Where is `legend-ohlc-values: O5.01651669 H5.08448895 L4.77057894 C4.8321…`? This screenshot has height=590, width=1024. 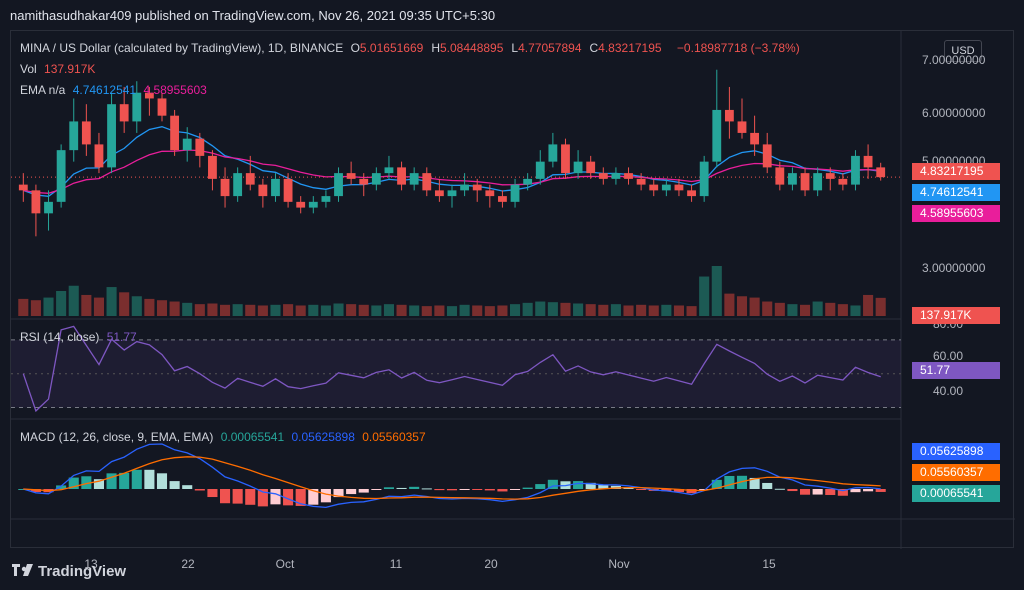
legend-ohlc-values: O5.01651669 H5.08448895 L4.77057894 C4.8321… is located at coordinates (510, 48).